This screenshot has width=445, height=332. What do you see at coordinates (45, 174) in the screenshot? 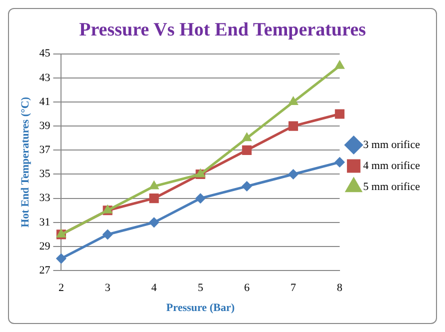
I see `y-tick-label: 35` at bounding box center [45, 174].